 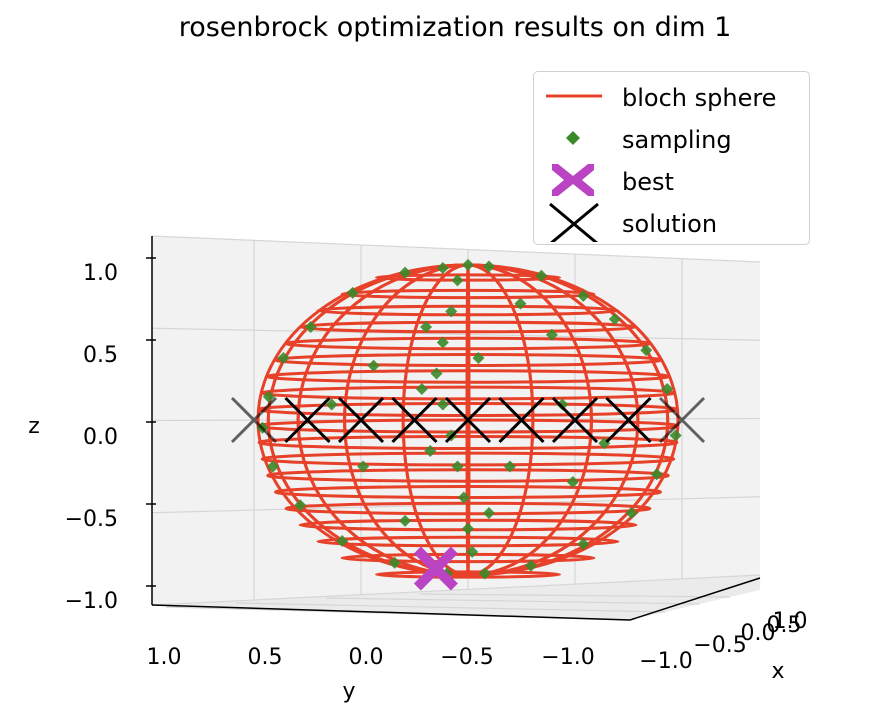 I want to click on z-tick-label: 0.5, so click(x=100, y=355).